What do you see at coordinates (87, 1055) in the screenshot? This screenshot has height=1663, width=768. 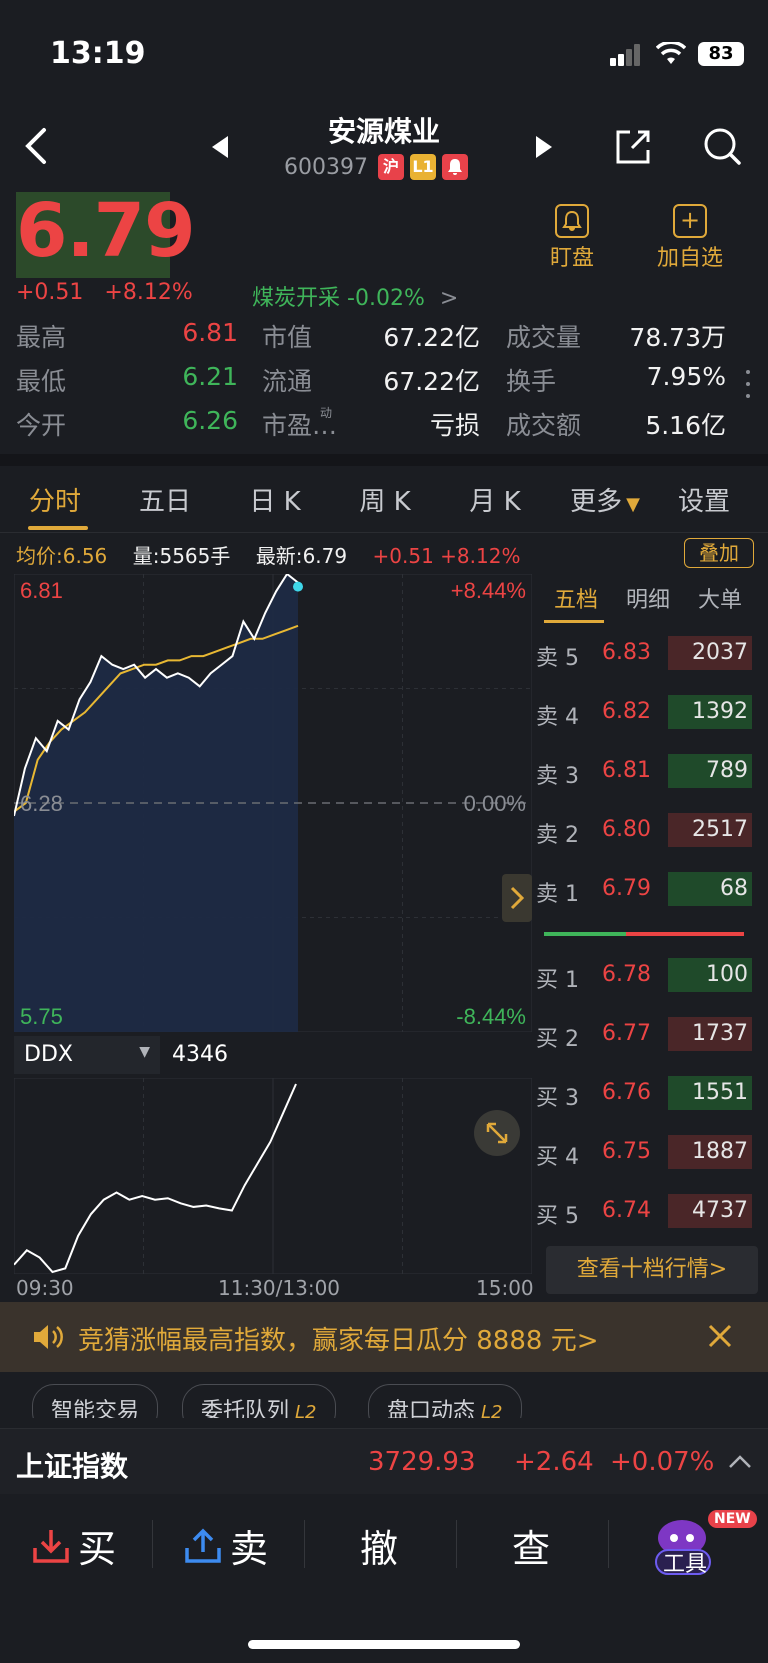 I see `indicator-select: DDX ▼` at bounding box center [87, 1055].